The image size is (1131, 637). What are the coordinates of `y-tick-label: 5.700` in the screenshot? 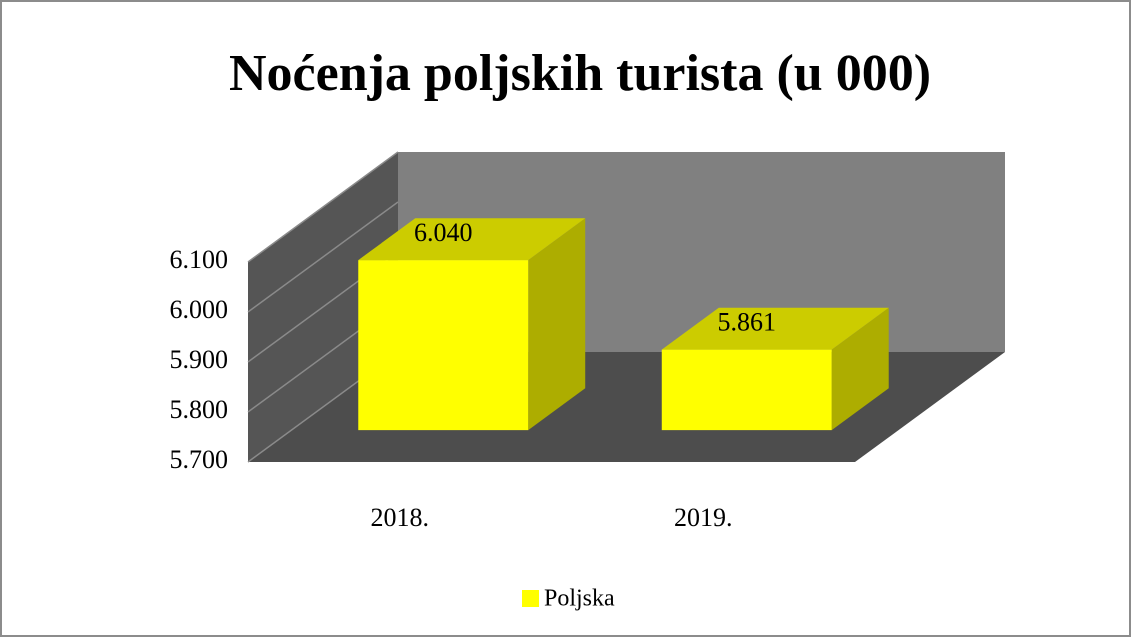 It's located at (199, 459).